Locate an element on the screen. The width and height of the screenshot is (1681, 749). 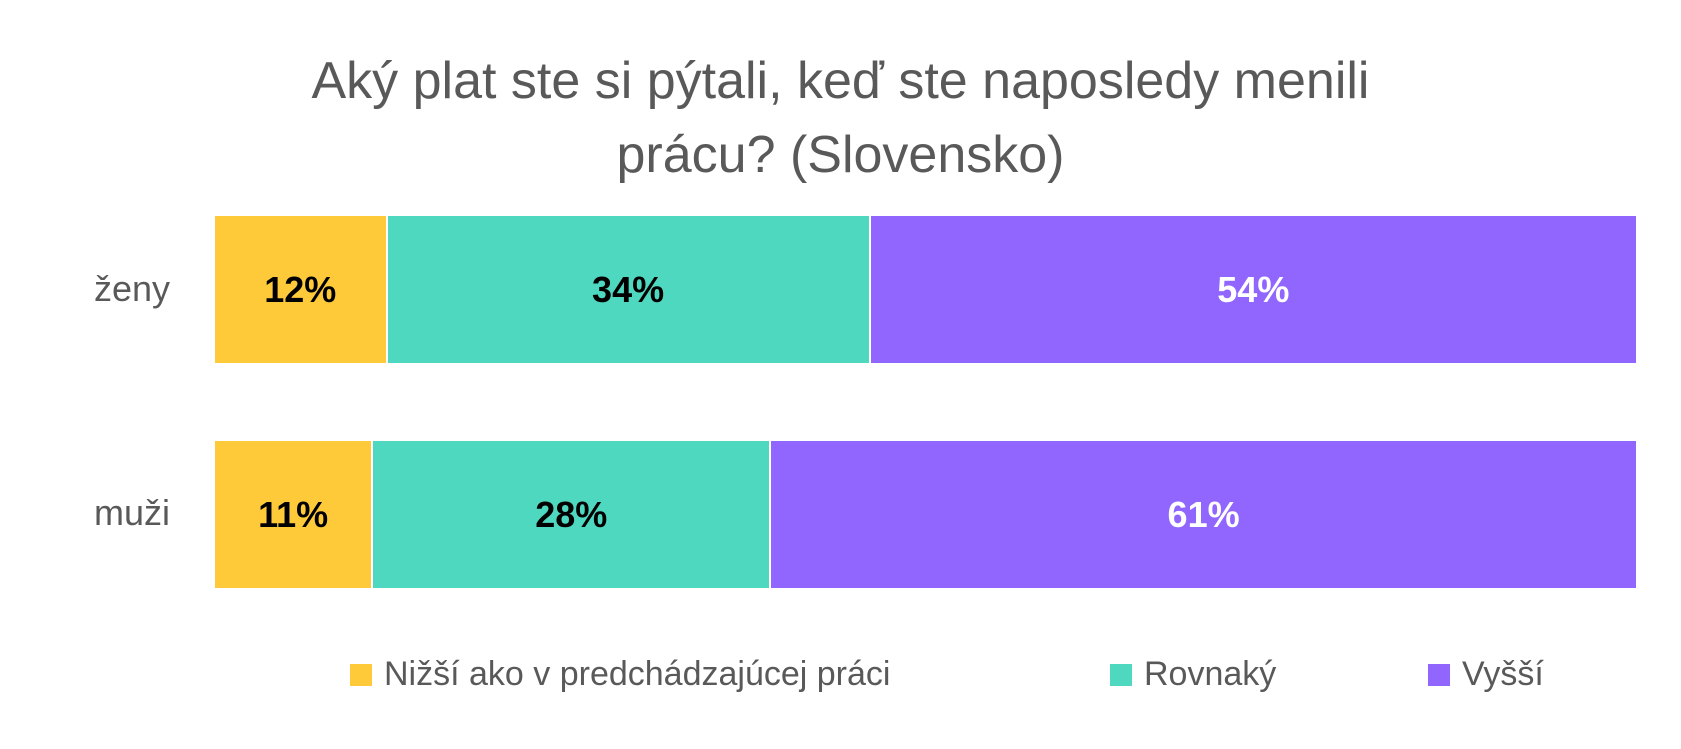
legend-item-nizsi: Nižší ako v predchádzajúcej práci is located at coordinates (620, 674).